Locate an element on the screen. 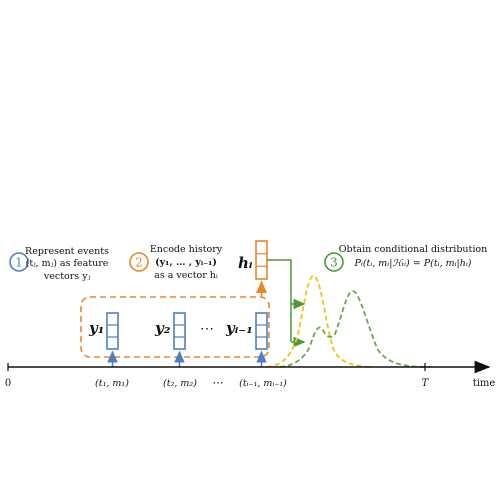 This screenshot has width=500, height=500. feature-vector-i-minus-1: yᵢ₋₁ is located at coordinates (246, 339).